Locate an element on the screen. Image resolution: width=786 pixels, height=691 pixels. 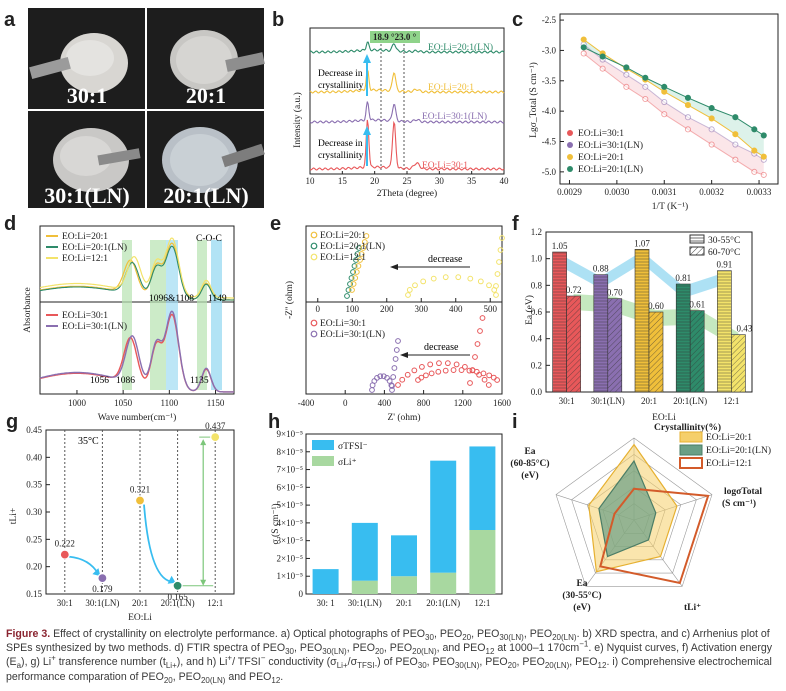
x-tick-label: 0.0030 is located at coordinates (616, 192).